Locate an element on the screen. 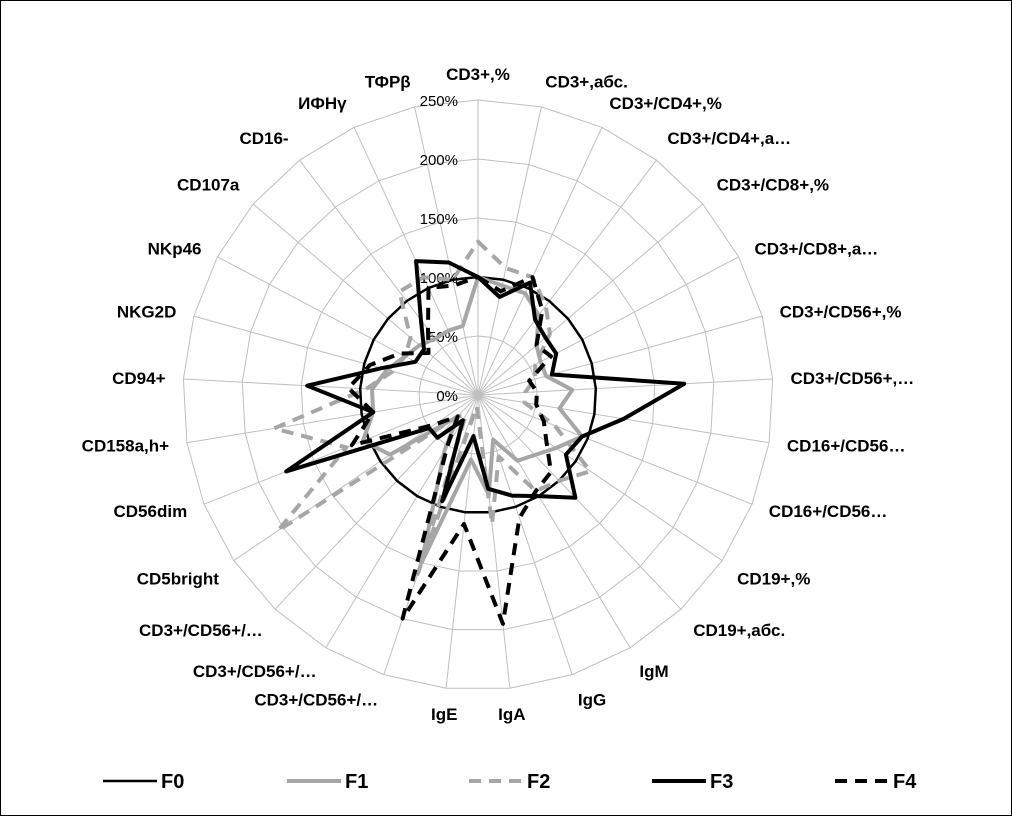 The height and width of the screenshot is (816, 1012). radial-tick-label: 150% is located at coordinates (439, 219).